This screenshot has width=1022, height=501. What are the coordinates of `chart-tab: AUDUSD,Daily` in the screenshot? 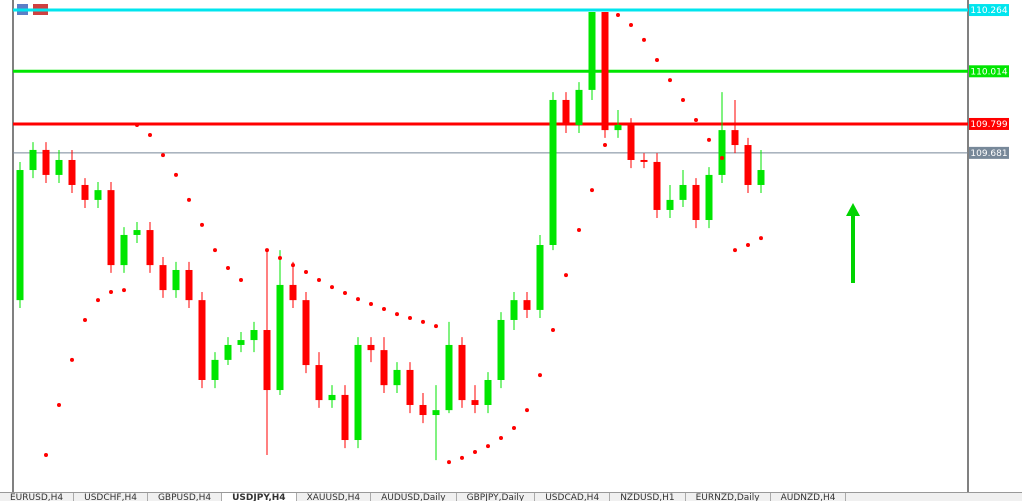 It's located at (414, 497).